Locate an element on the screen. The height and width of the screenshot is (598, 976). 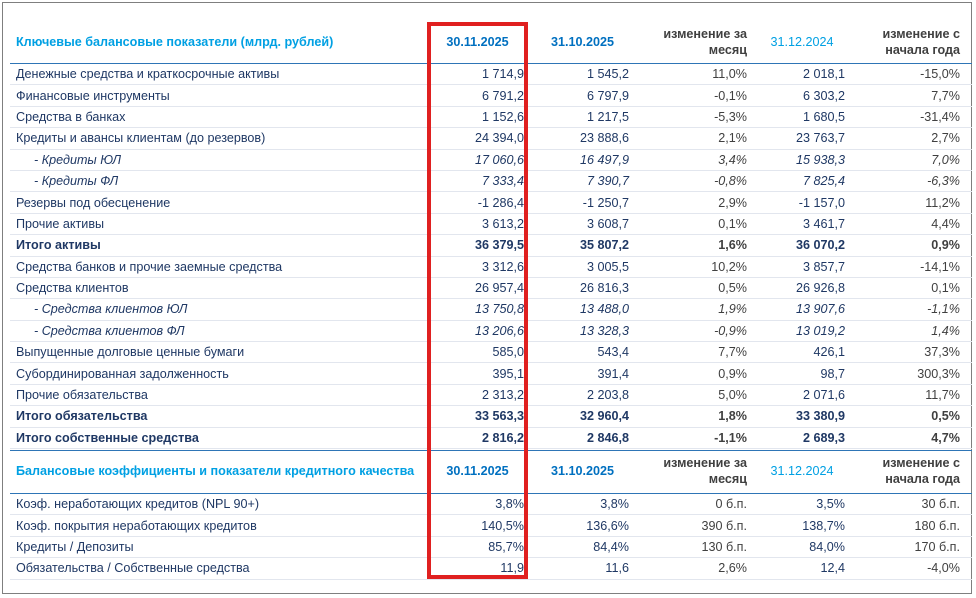
value-month-change: 0,5% is located at coordinates (732, 288).